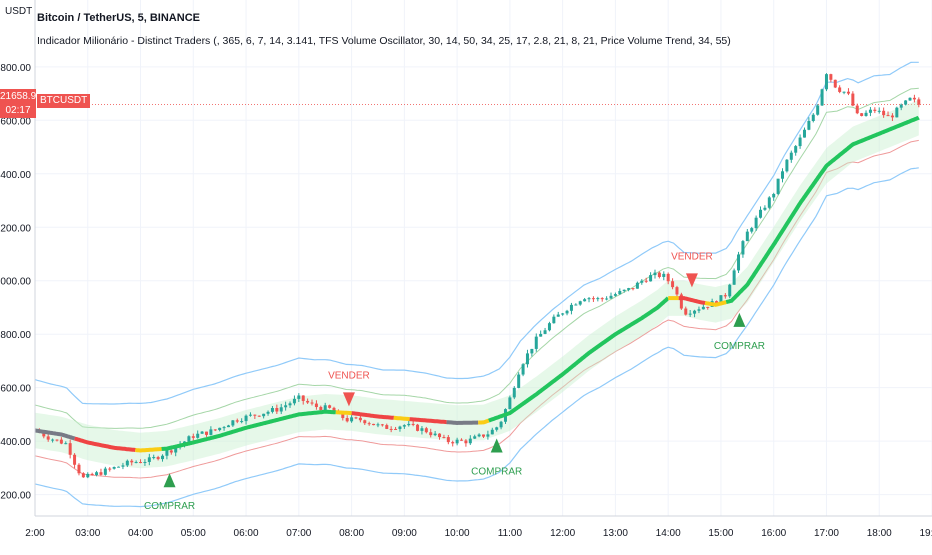 The height and width of the screenshot is (555, 932). What do you see at coordinates (15, 121) in the screenshot?
I see `y-tick-label: 21600.00` at bounding box center [15, 121].